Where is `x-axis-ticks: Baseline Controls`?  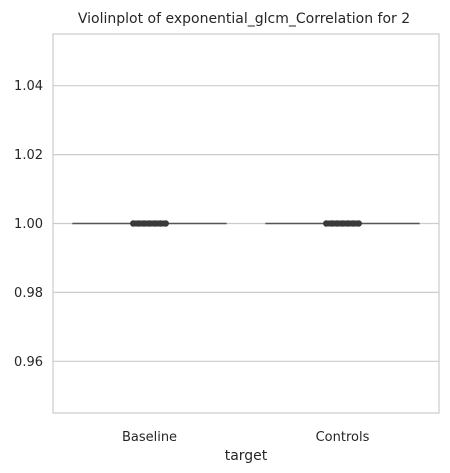 x-axis-ticks: Baseline Controls is located at coordinates (246, 437).